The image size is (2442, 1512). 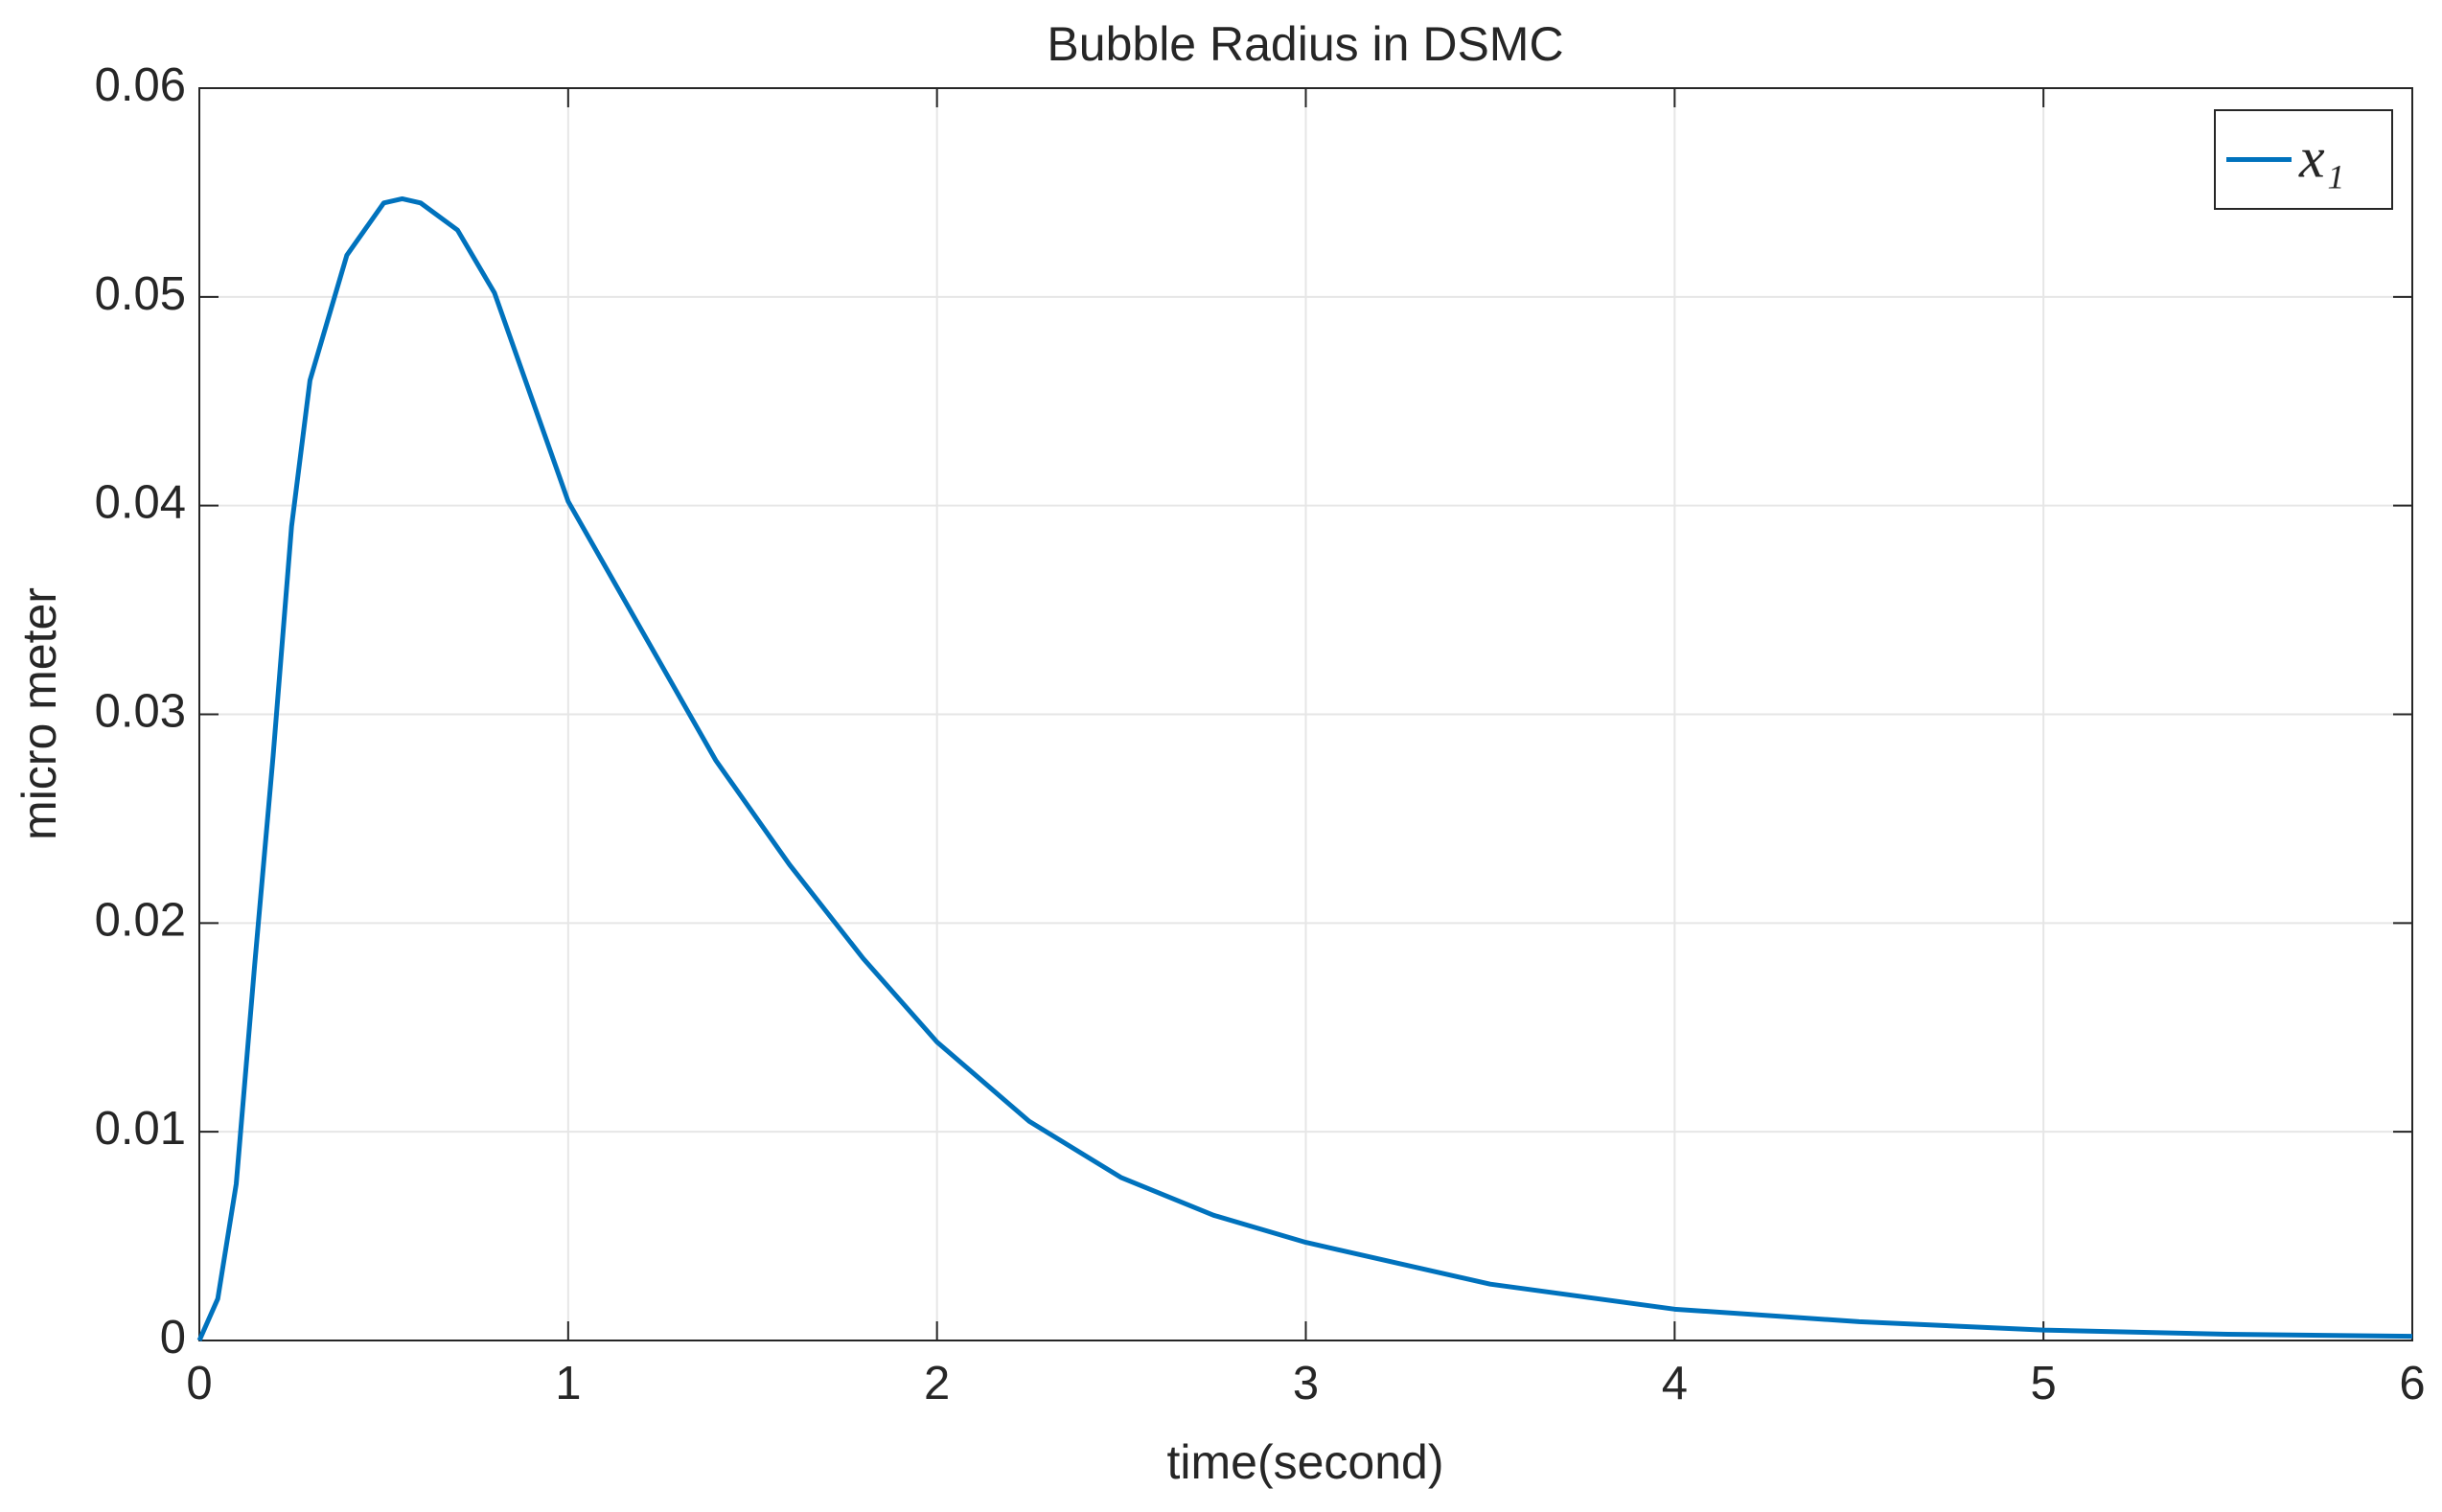 What do you see at coordinates (39, 713) in the screenshot?
I see `y-axis-label: micro meter` at bounding box center [39, 713].